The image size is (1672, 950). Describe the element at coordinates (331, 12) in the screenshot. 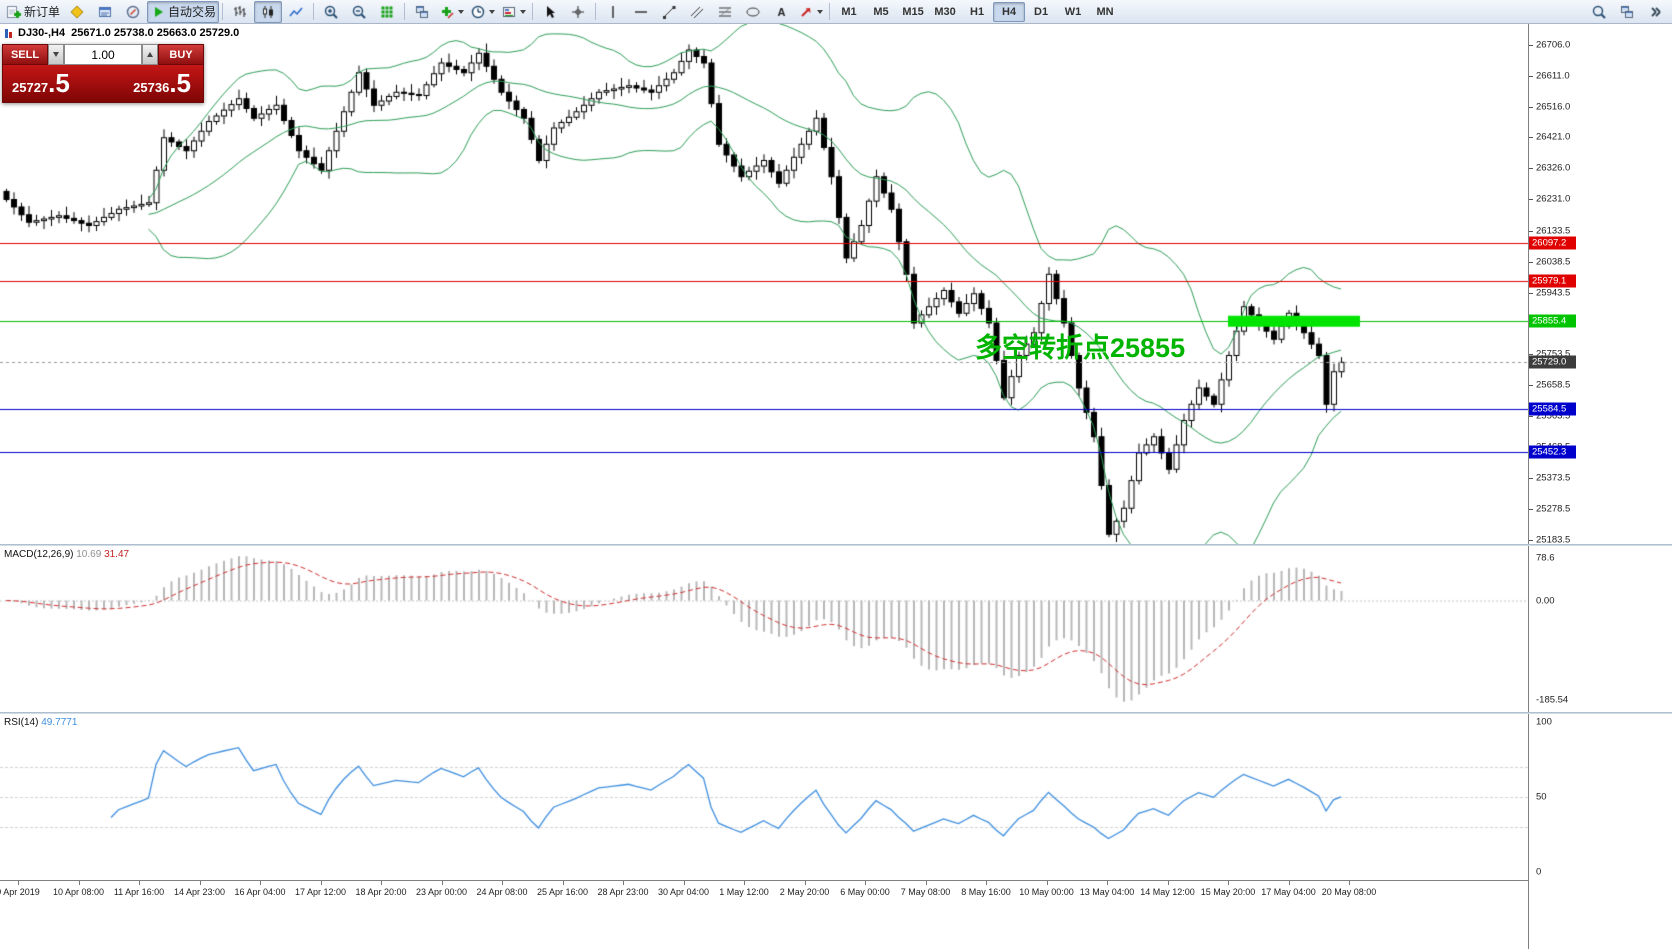

I see `zoom-in-button` at that location.